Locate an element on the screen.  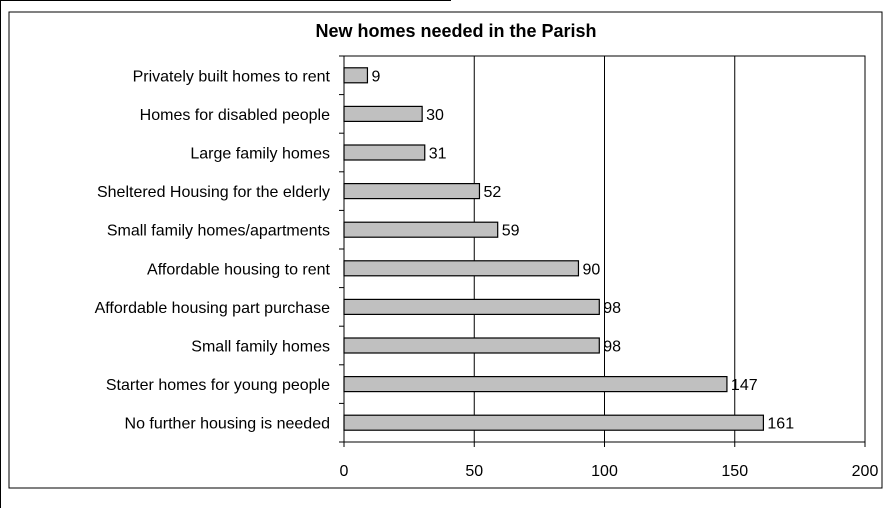
data-label: 59 is located at coordinates (511, 231).